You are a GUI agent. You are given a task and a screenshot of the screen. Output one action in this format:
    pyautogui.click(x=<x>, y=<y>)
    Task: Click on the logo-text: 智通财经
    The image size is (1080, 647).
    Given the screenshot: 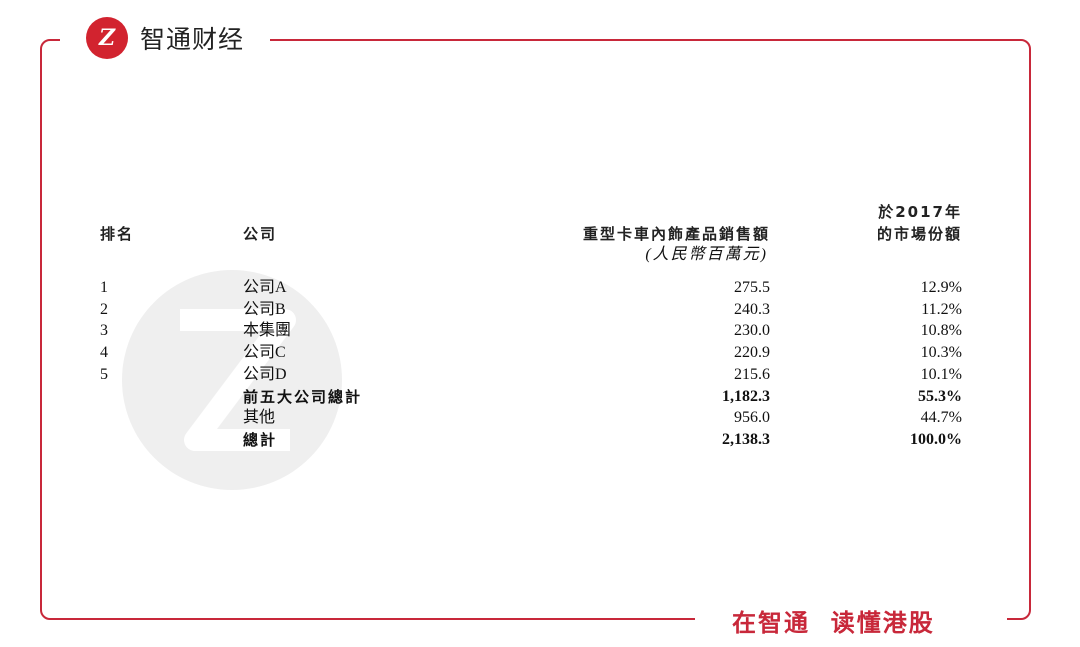 What is the action you would take?
    pyautogui.click(x=192, y=39)
    